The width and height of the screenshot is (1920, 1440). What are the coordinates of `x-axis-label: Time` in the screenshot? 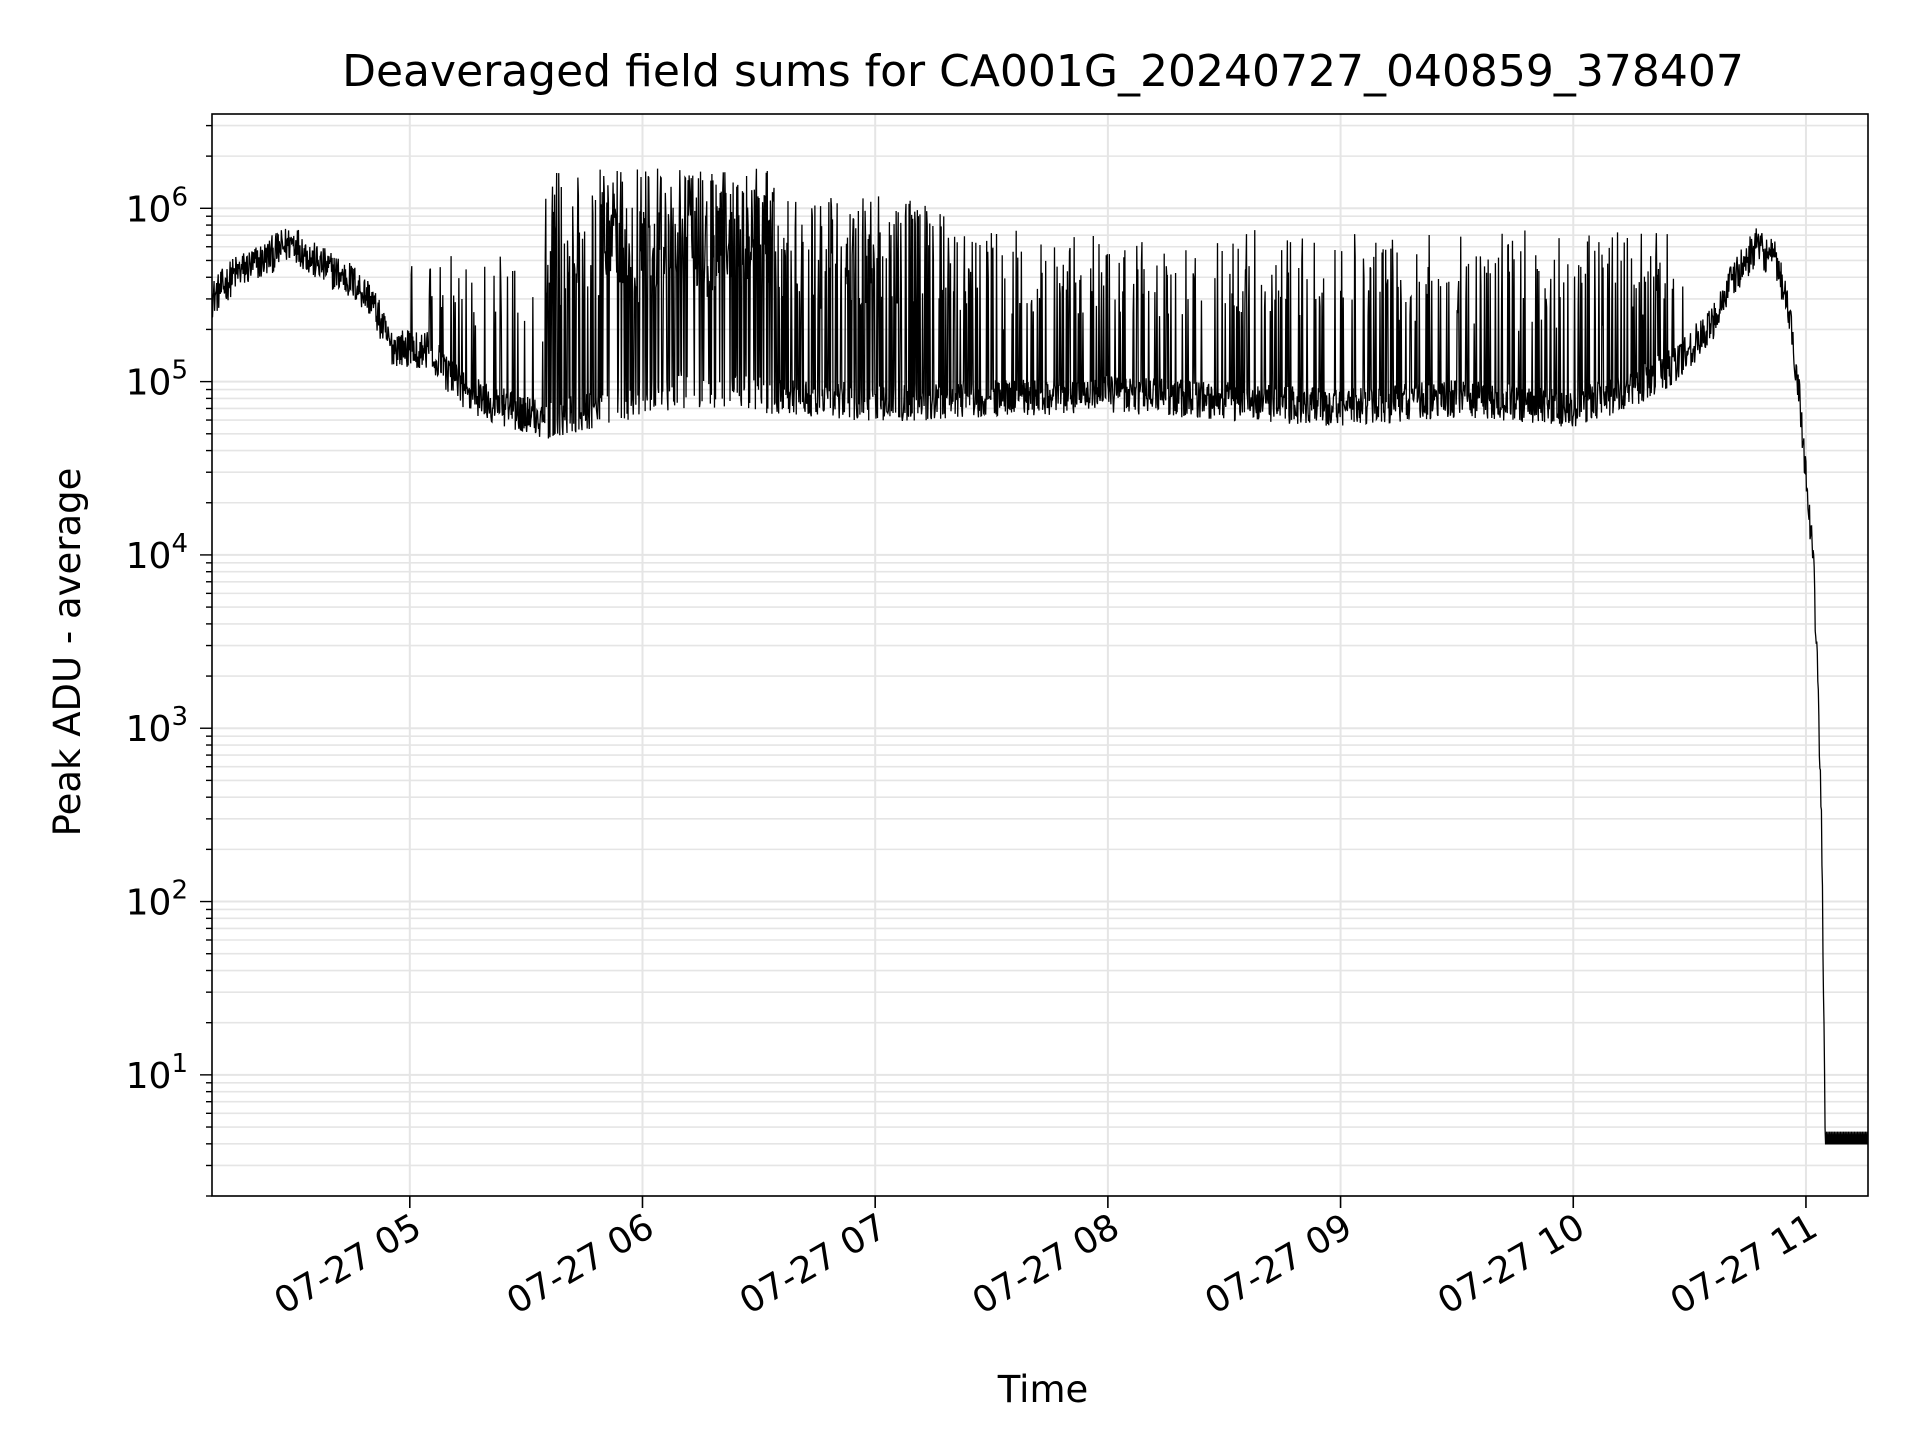 It's located at (1043, 1389).